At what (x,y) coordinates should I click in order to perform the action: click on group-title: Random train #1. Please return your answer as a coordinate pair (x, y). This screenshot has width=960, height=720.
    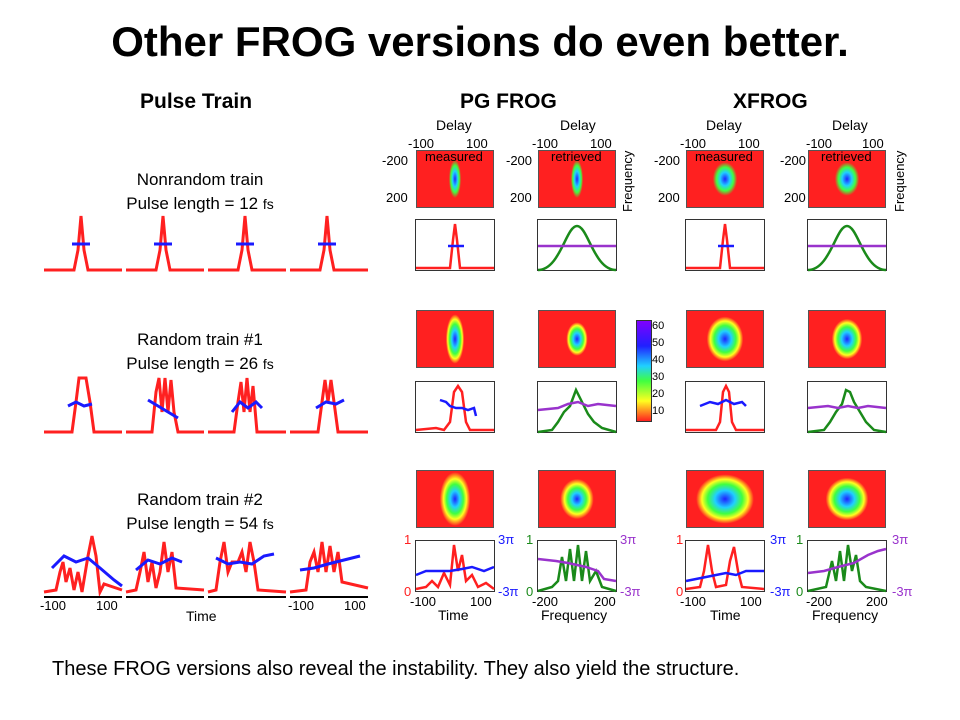
    Looking at the image, I should click on (200, 339).